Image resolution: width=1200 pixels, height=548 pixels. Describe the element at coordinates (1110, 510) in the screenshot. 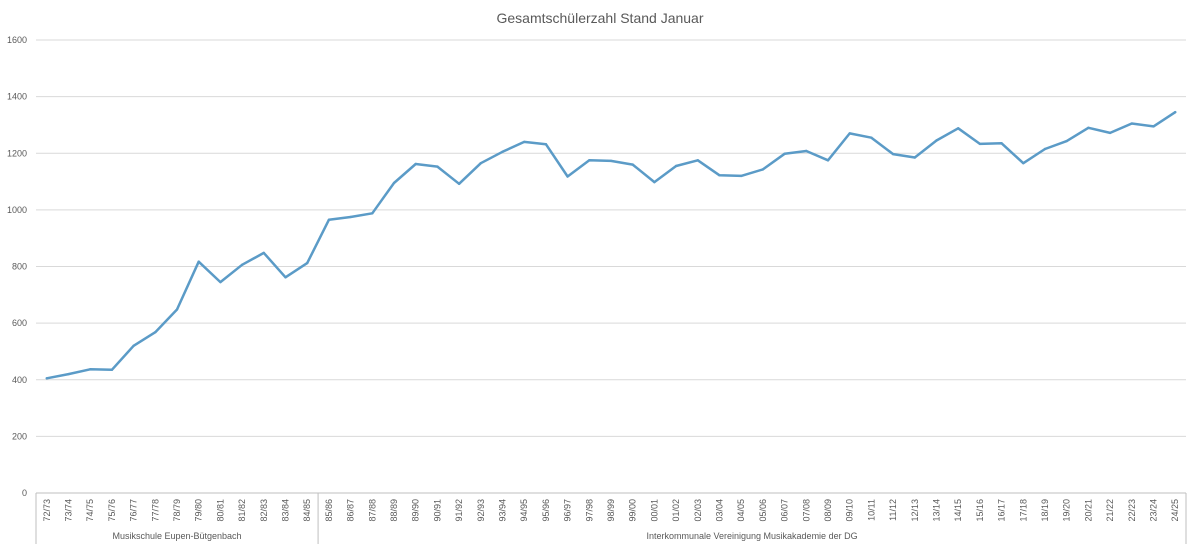

I see `x-tick-label: 21/22` at that location.